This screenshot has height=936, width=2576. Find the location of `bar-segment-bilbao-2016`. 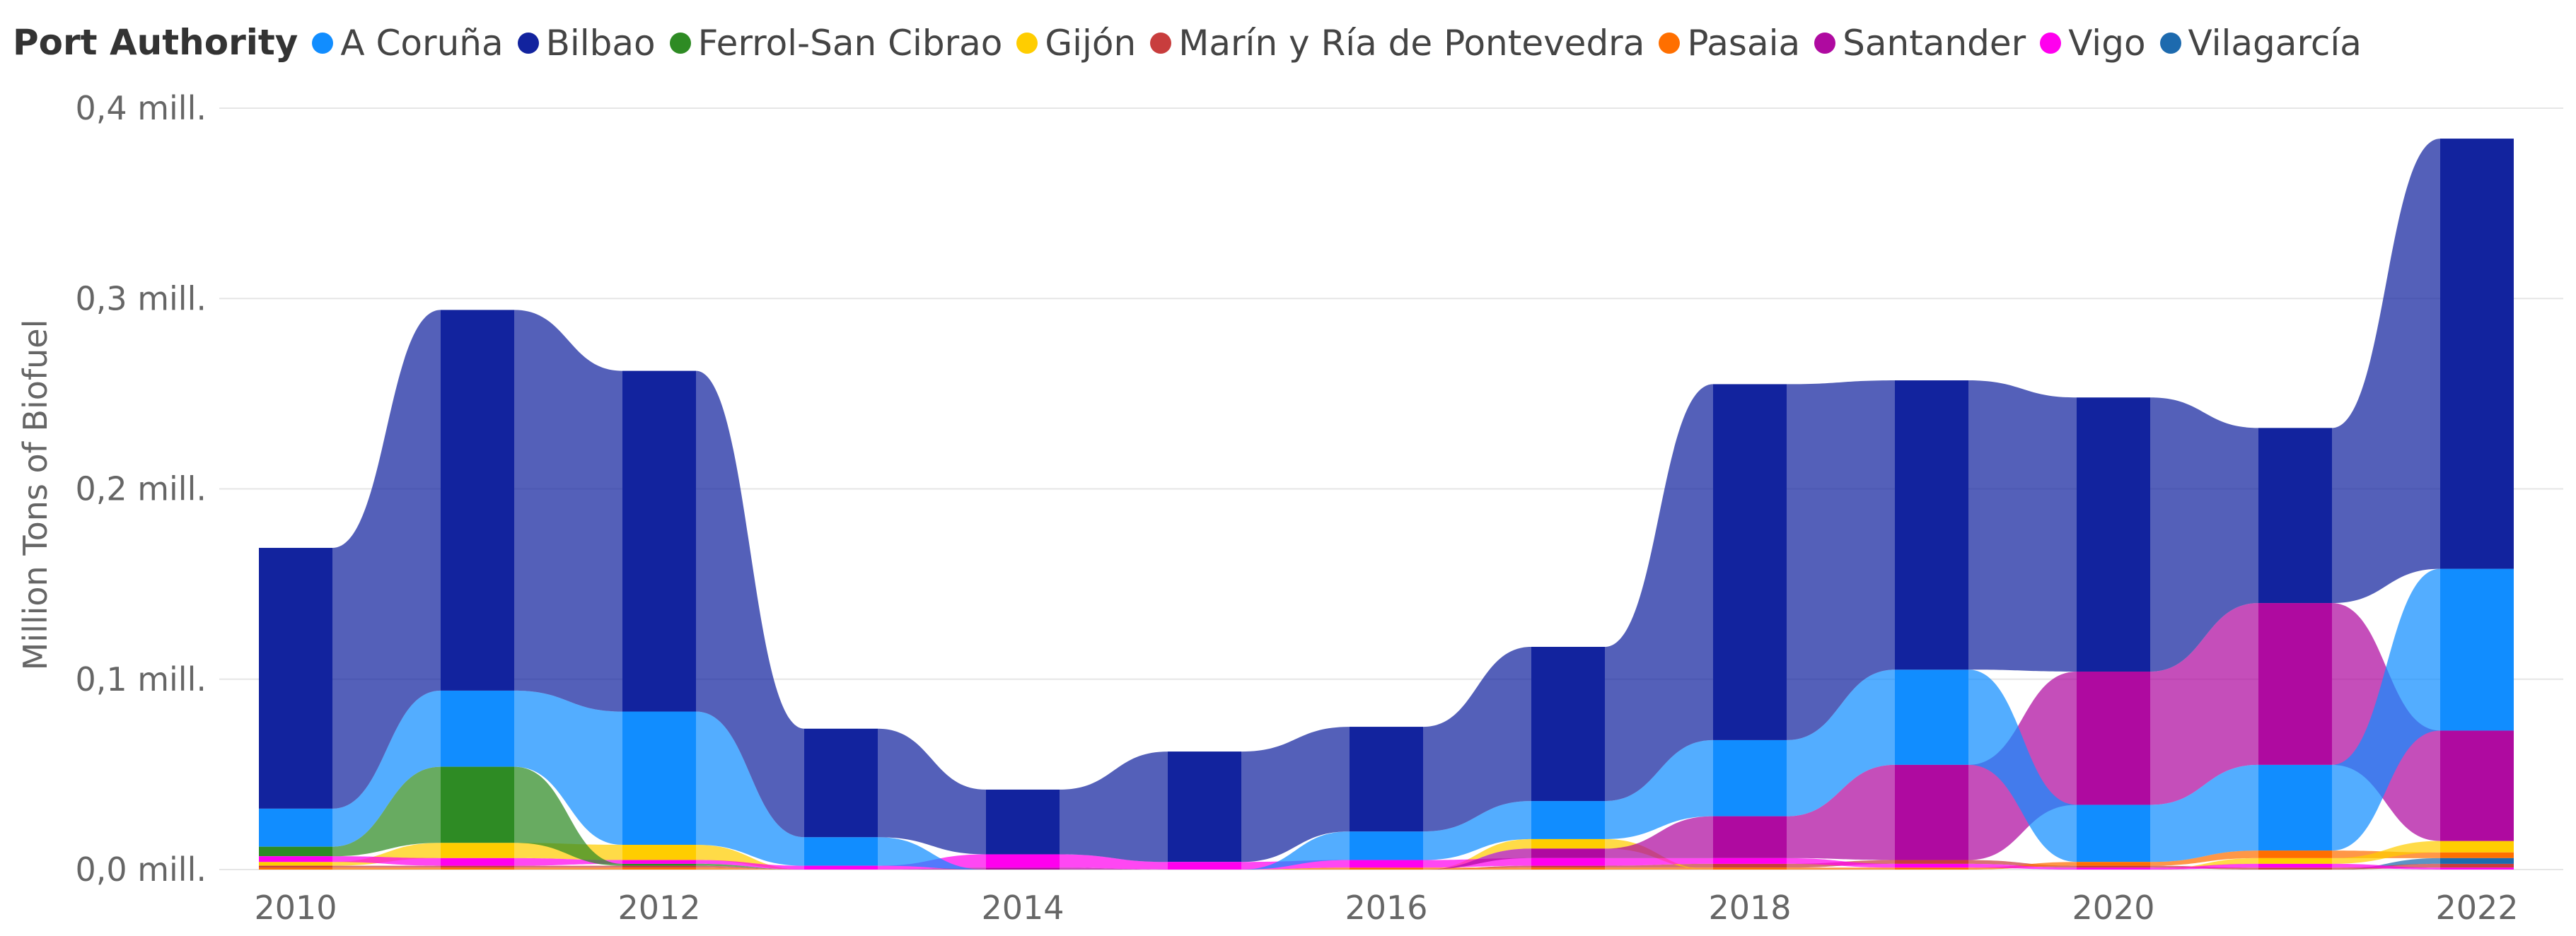

bar-segment-bilbao-2016 is located at coordinates (1386, 779).